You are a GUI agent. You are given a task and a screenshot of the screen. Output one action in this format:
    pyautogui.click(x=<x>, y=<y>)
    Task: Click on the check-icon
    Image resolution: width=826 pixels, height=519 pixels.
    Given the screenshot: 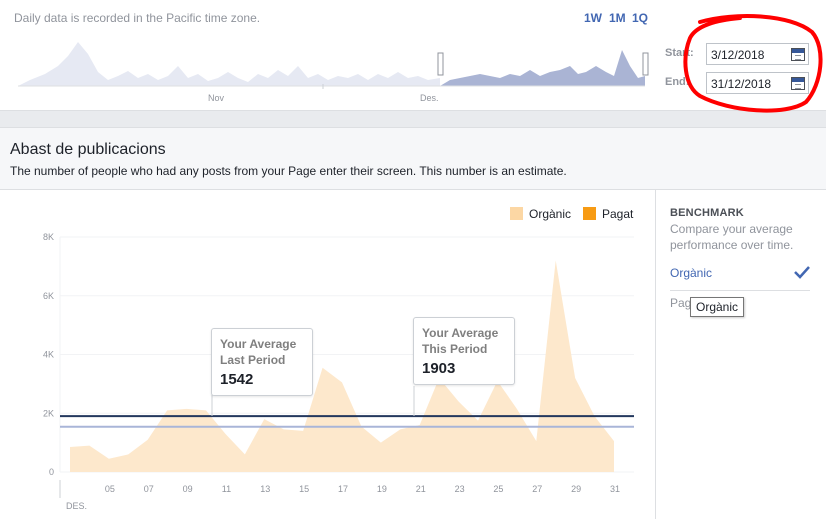 What is the action you would take?
    pyautogui.click(x=802, y=272)
    